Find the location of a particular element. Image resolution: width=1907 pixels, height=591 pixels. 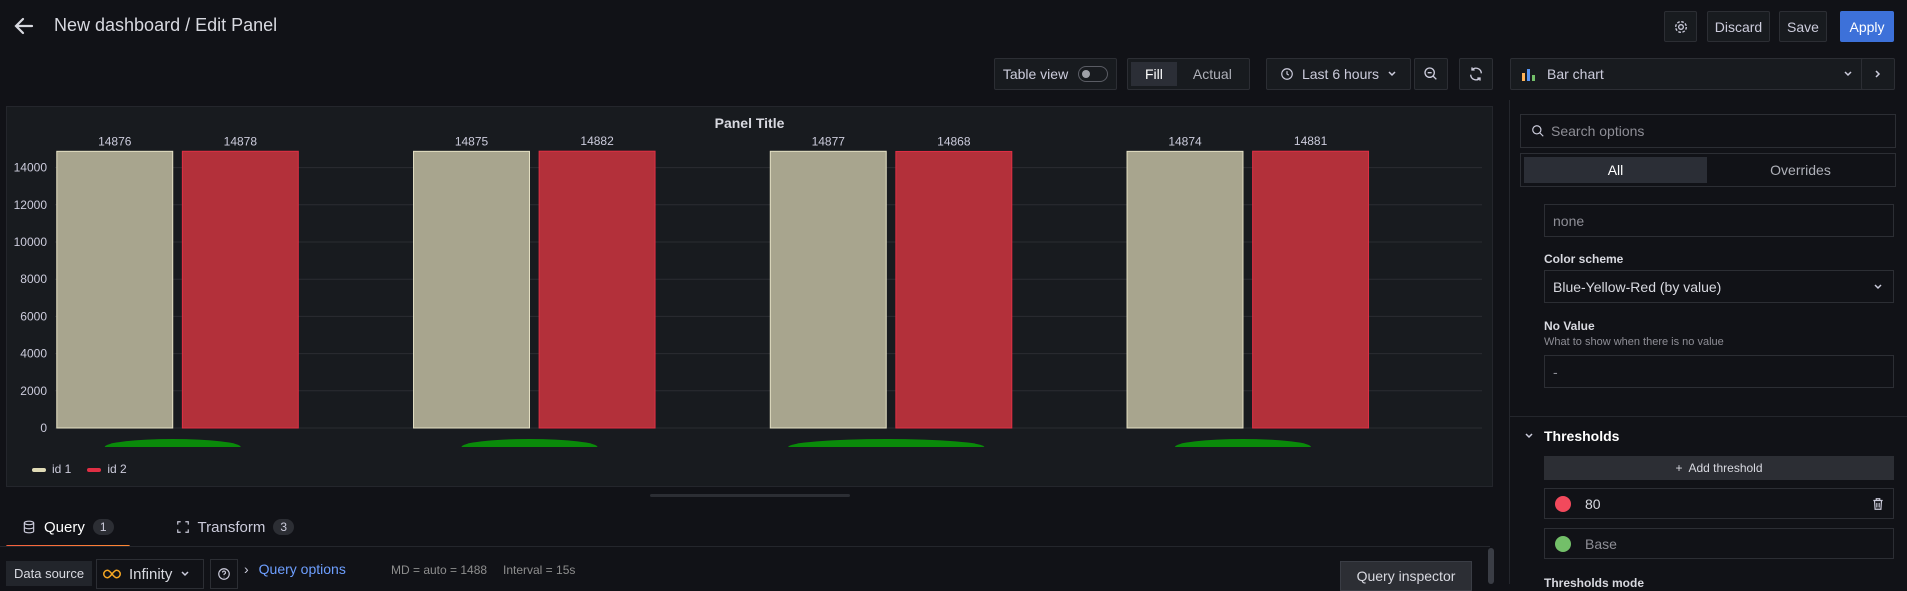

data-source-picker: Infinity is located at coordinates (150, 574).